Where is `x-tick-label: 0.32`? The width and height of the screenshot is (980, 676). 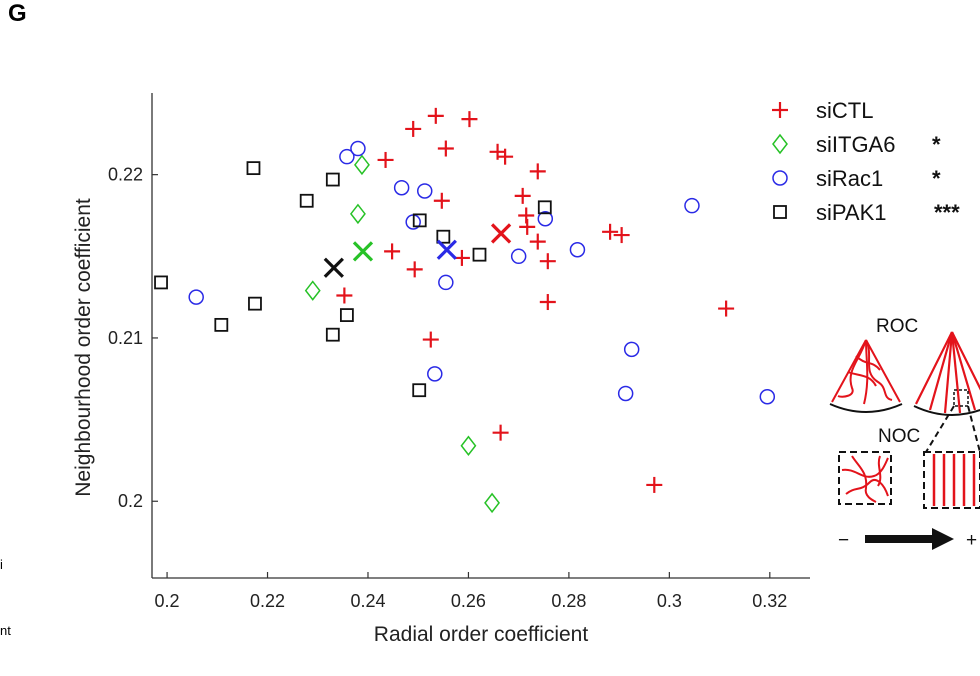 x-tick-label: 0.32 is located at coordinates (769, 601).